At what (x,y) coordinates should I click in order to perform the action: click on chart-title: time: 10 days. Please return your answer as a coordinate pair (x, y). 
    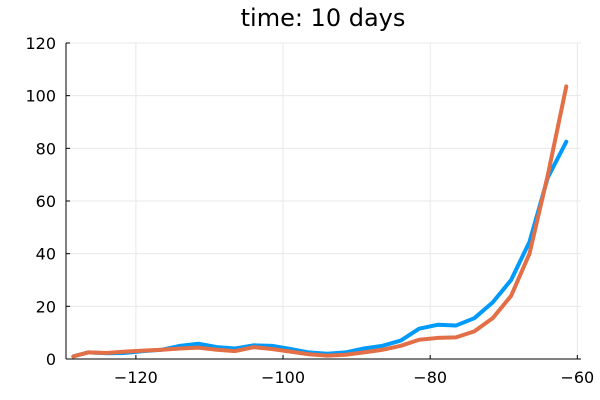
    Looking at the image, I should click on (323, 18).